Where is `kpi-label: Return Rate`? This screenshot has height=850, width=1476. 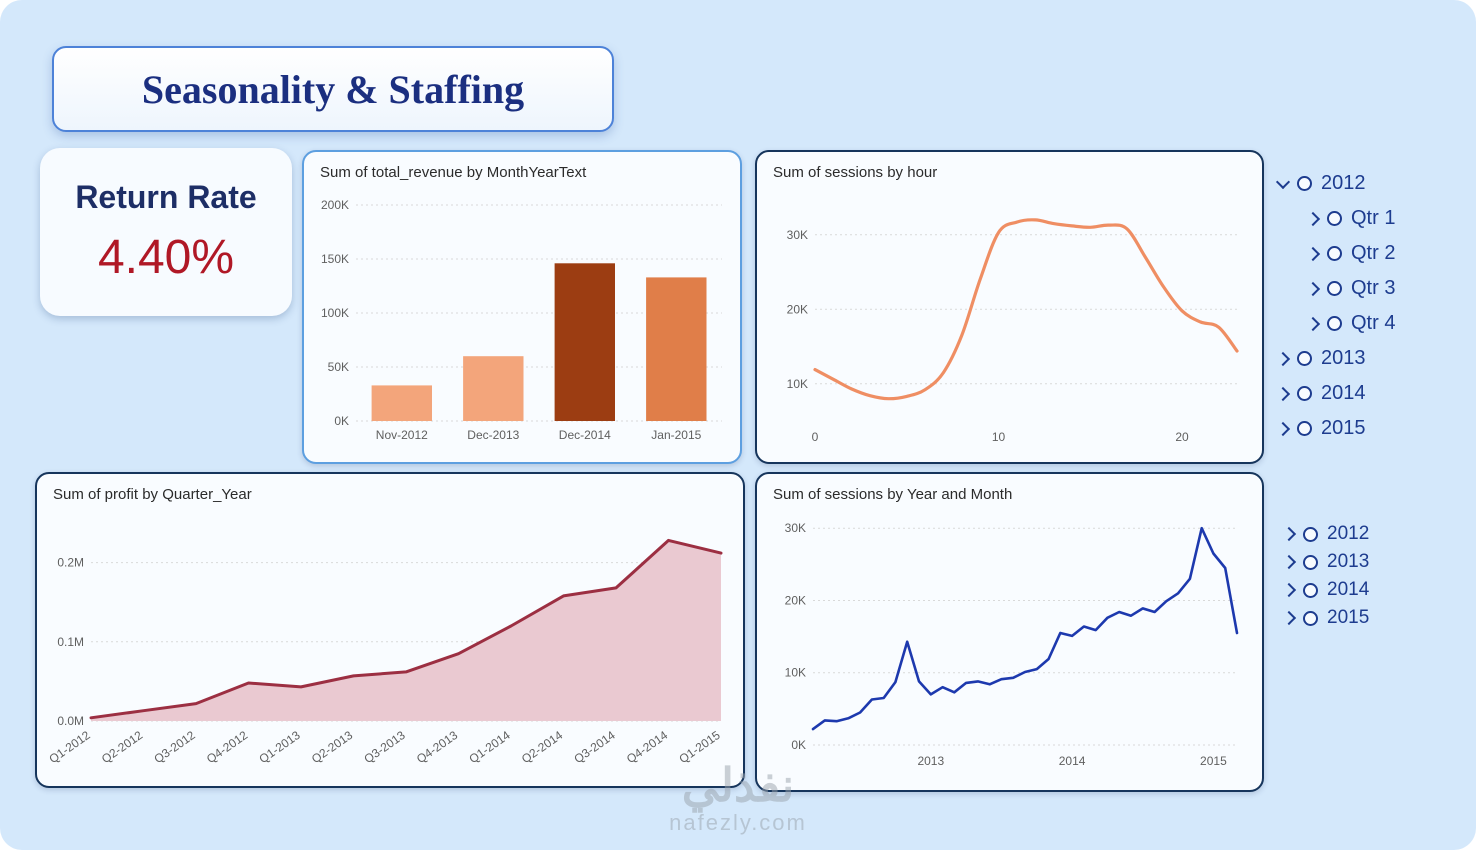 kpi-label: Return Rate is located at coordinates (166, 197).